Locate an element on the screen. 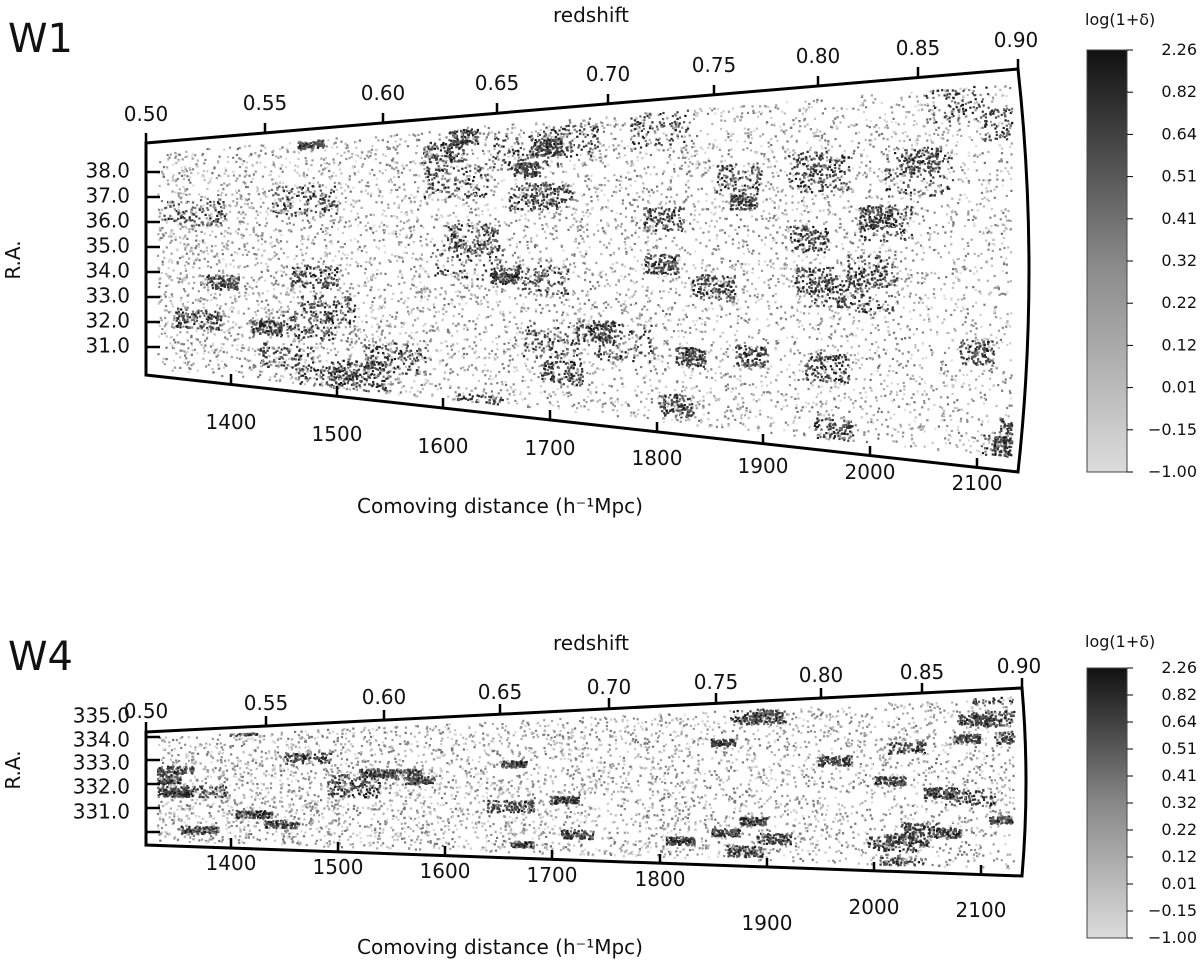  ra-tick-label: 36.0 is located at coordinates (107, 221).